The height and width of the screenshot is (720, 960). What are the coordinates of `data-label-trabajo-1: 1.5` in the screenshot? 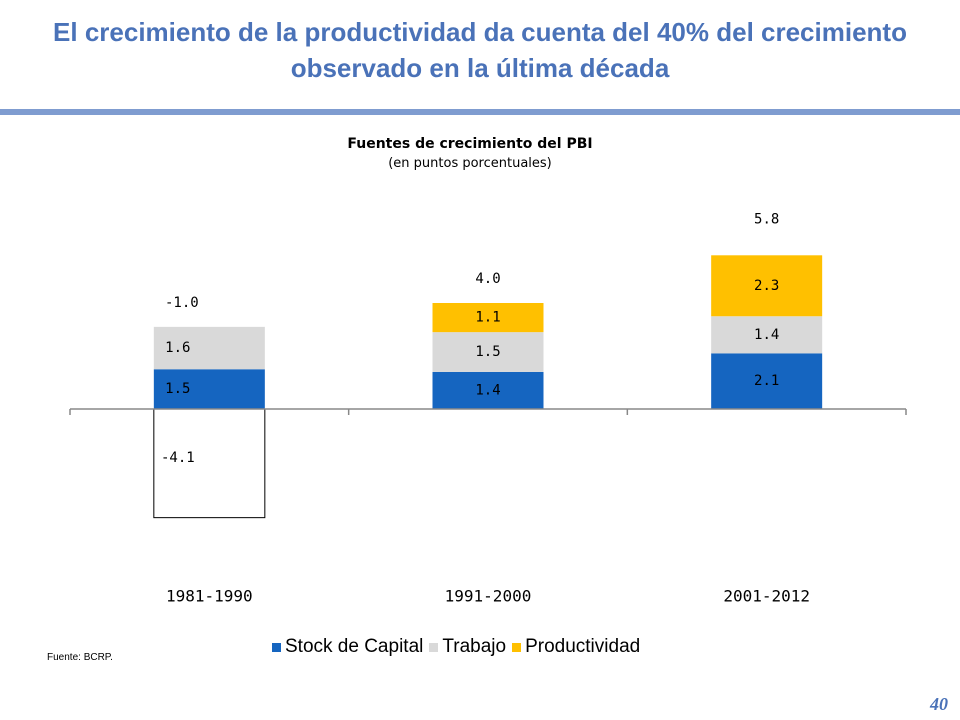 It's located at (487, 352).